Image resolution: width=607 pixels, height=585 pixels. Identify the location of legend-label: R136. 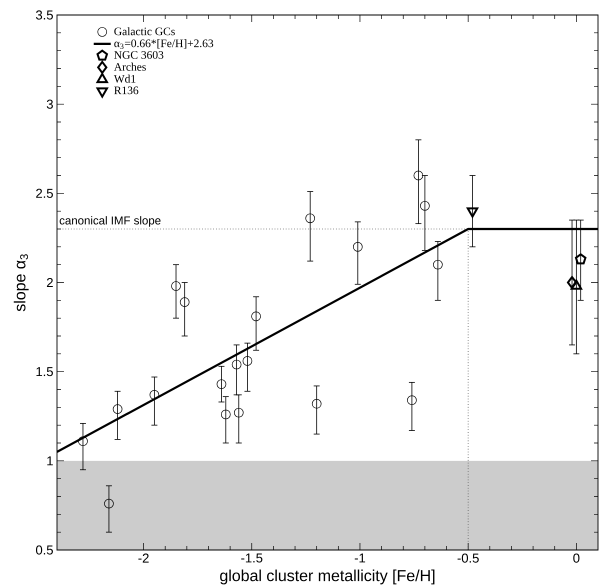
(126, 90).